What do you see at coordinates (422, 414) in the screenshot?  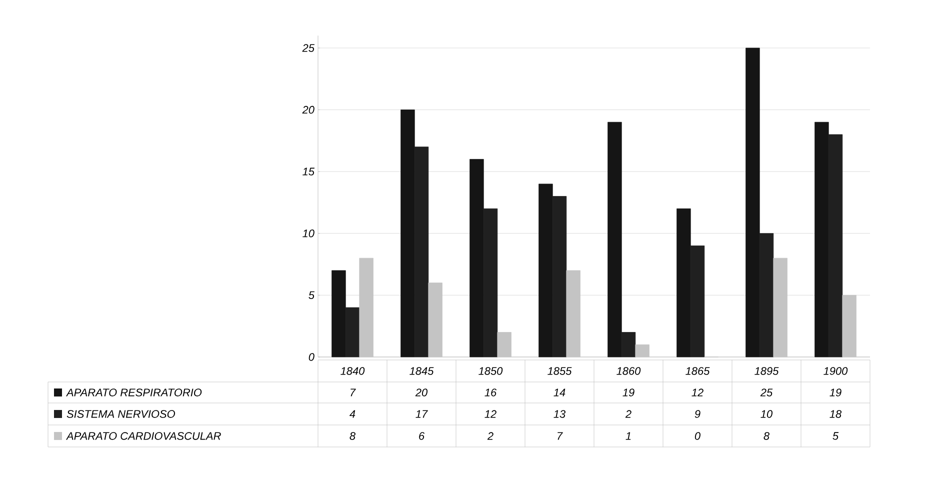 I see `data-label: 17` at bounding box center [422, 414].